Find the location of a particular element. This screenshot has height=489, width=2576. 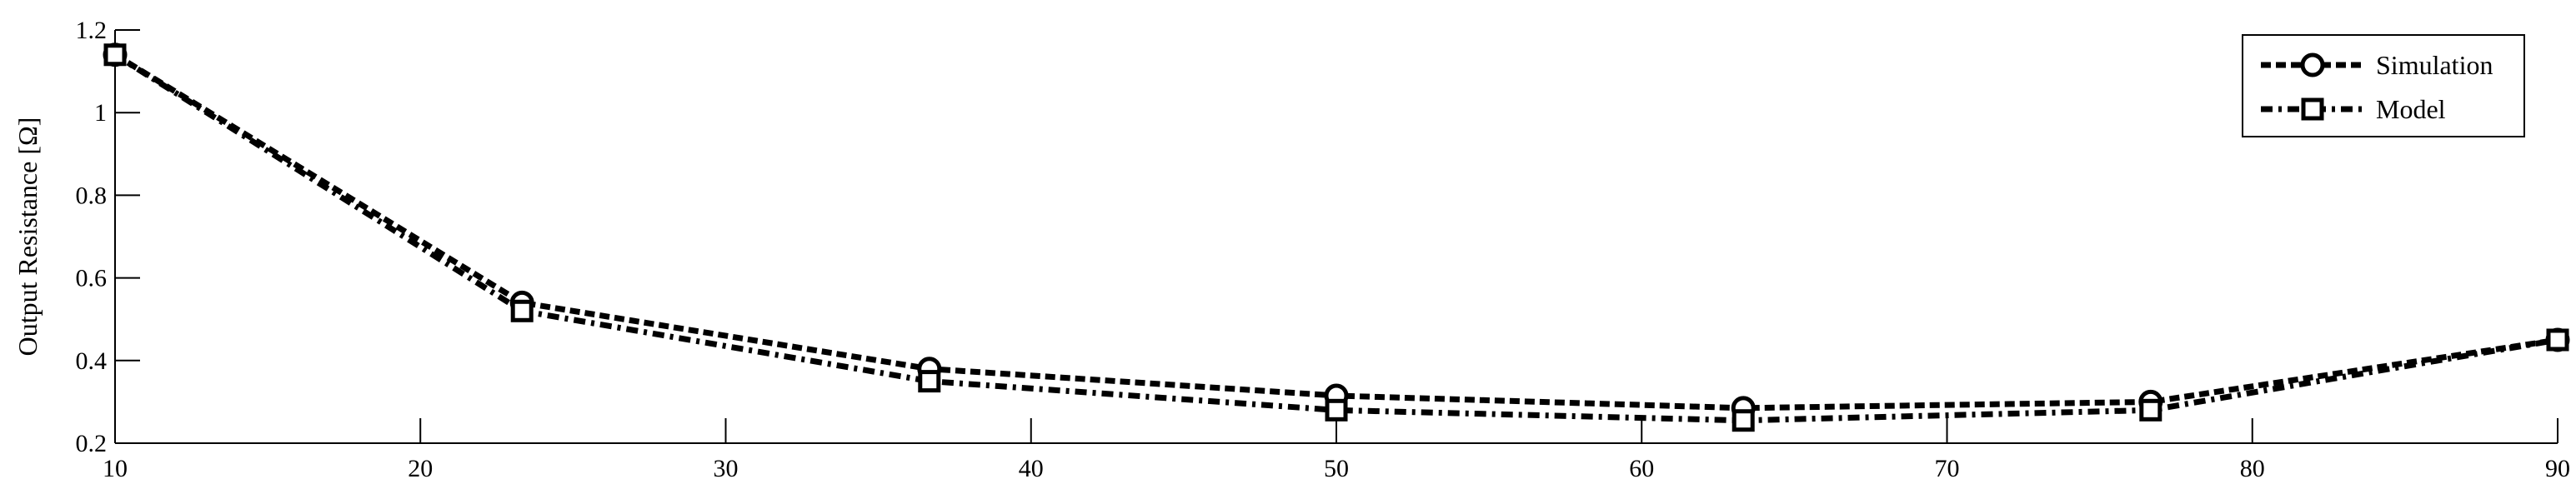

x-tick-label: 40 is located at coordinates (1031, 468).